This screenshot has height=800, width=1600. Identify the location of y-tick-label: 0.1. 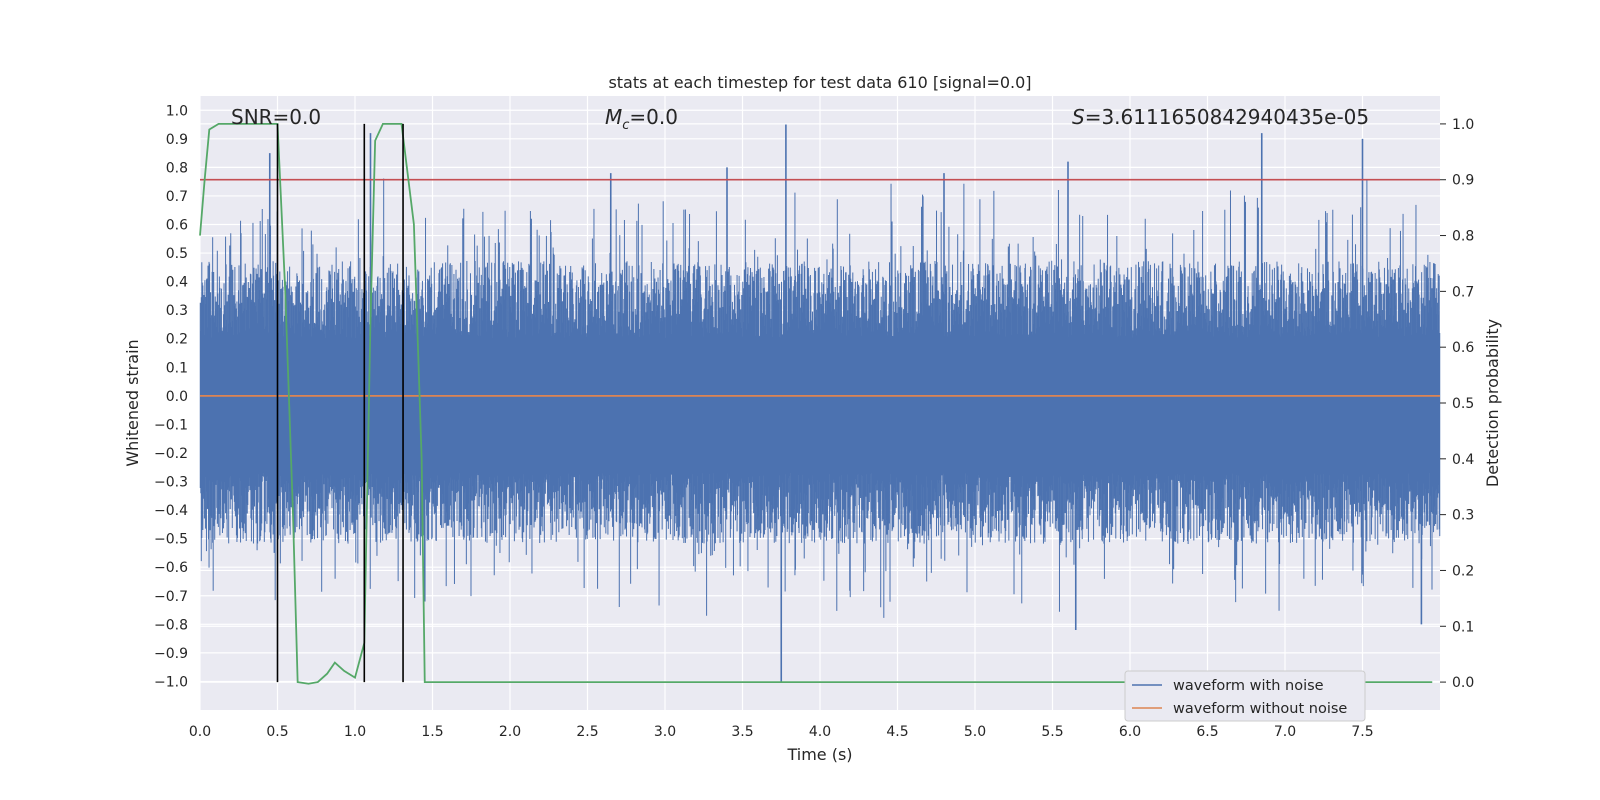
(177, 368).